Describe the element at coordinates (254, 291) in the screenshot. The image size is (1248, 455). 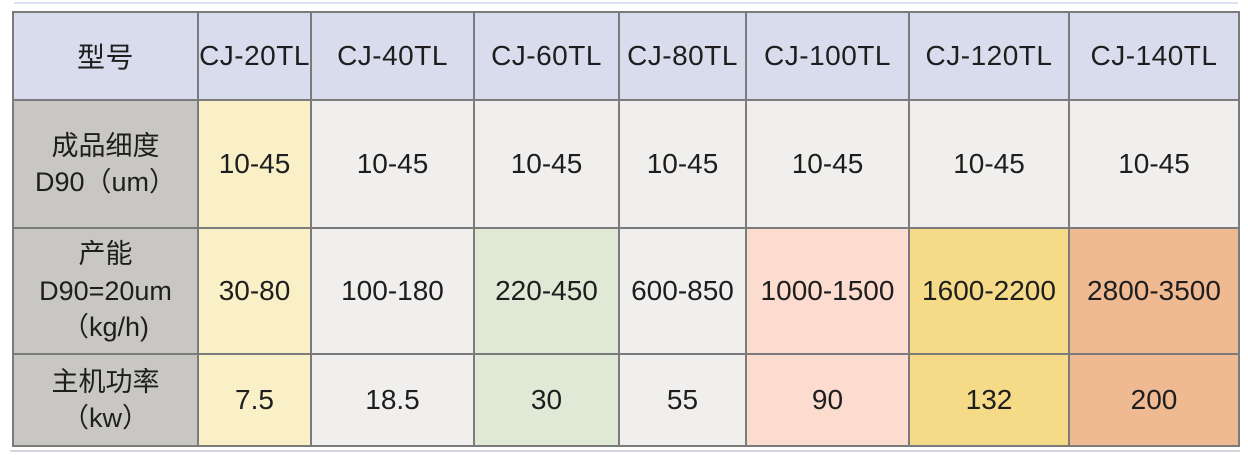
I see `capacity-cj20tl: 30-80` at that location.